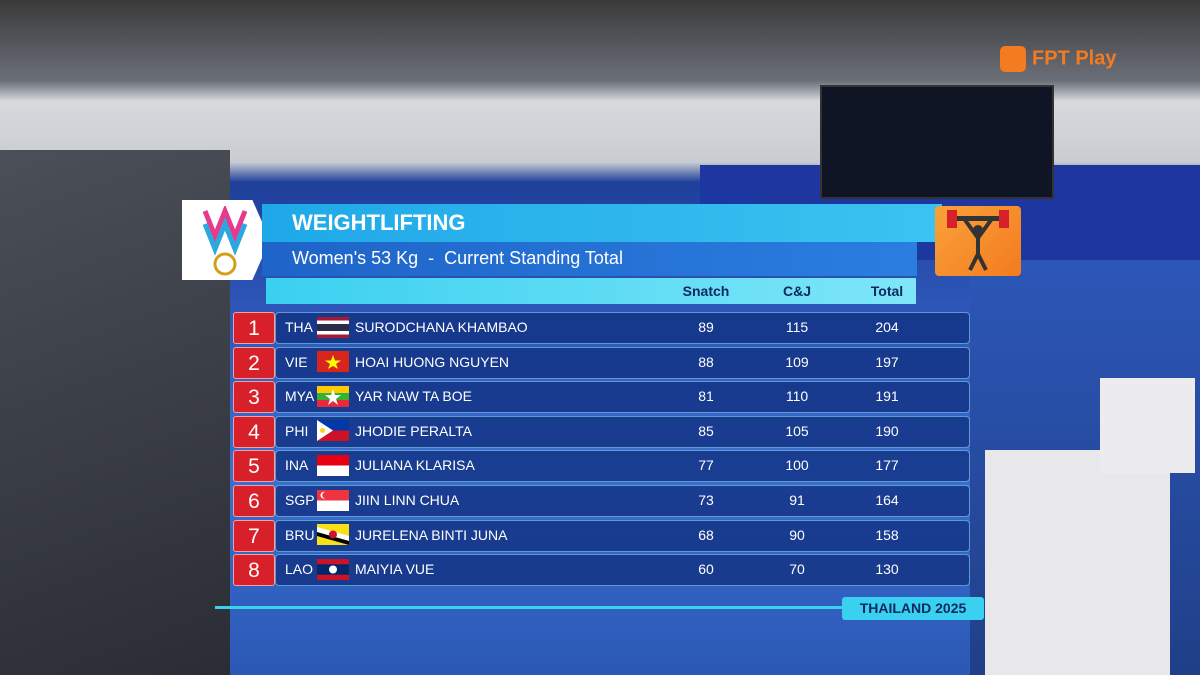 This screenshot has height=675, width=1200. I want to click on total-score: 158, so click(887, 534).